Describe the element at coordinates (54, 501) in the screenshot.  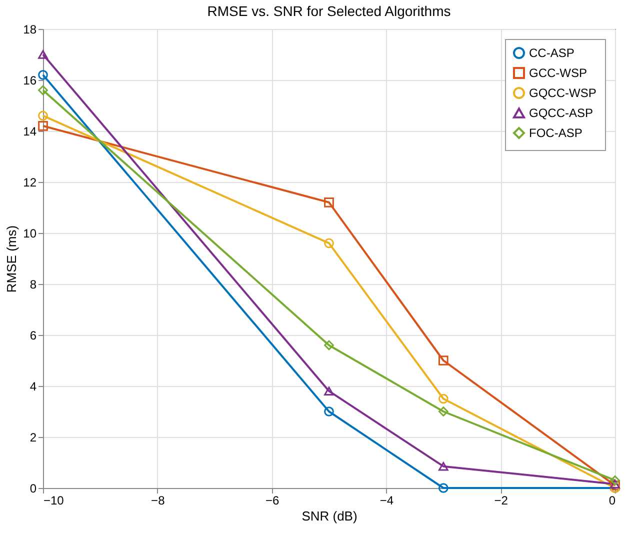
I see `x-tick-label: −10` at that location.